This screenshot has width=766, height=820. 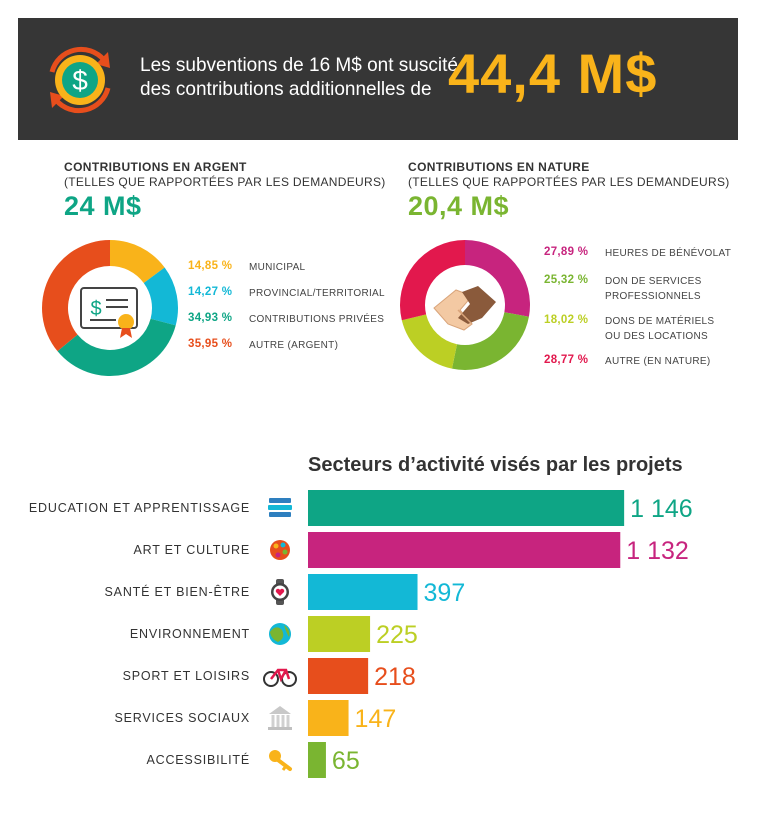 I want to click on legend-label: AUTRE (EN NATURE), so click(x=657, y=361).